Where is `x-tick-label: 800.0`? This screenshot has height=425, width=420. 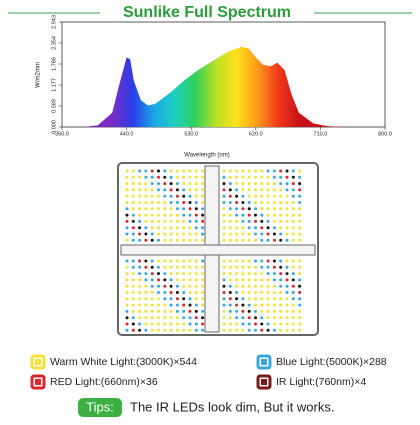
x-tick-label: 800.0 is located at coordinates (385, 134).